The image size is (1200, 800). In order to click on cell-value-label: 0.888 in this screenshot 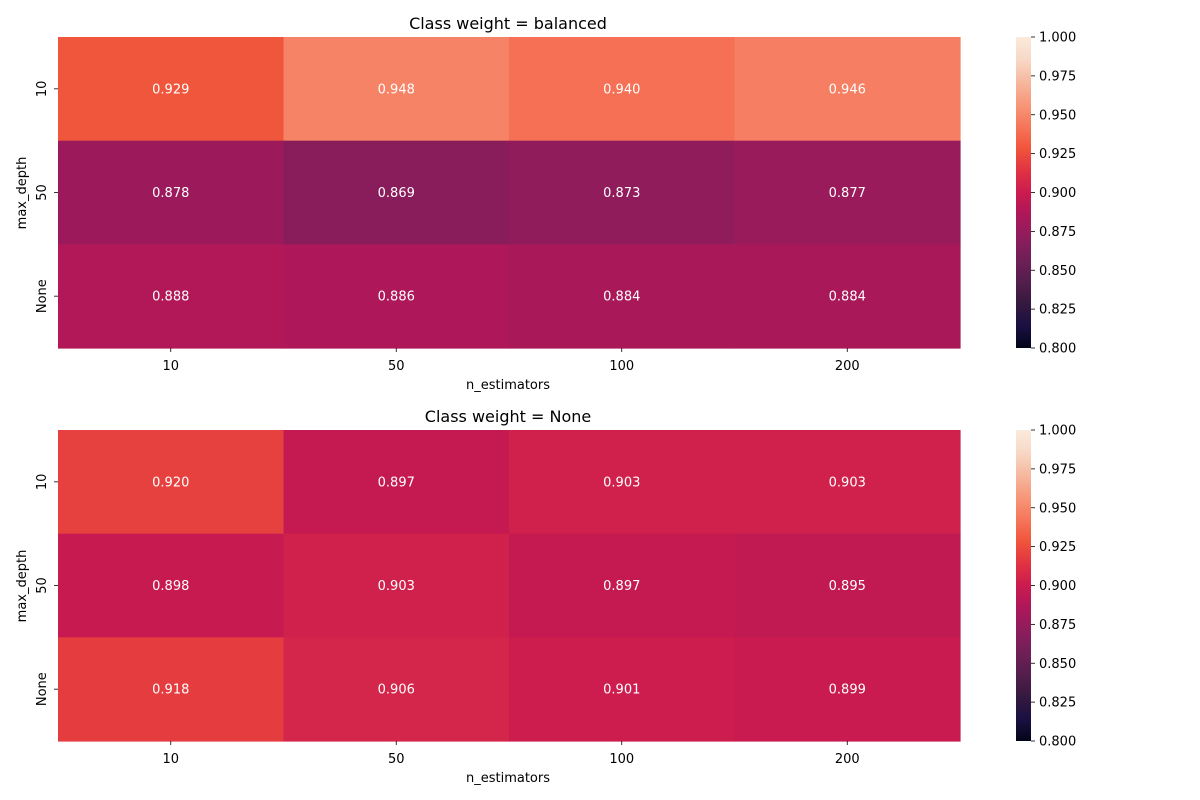, I will do `click(170, 297)`.